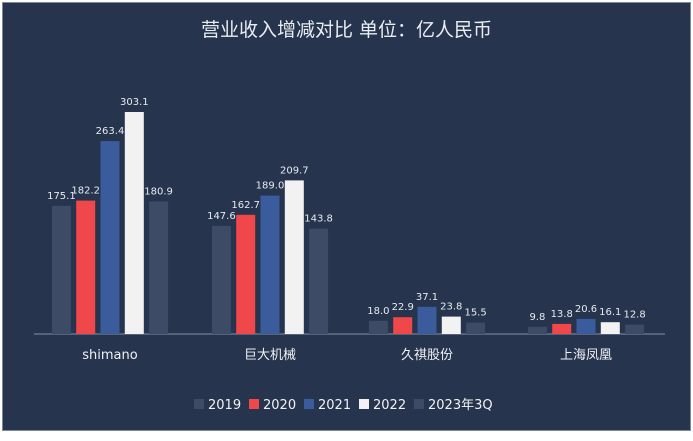 The image size is (693, 441). Describe the element at coordinates (270, 355) in the screenshot. I see `category-label-1: 巨大机械` at that location.